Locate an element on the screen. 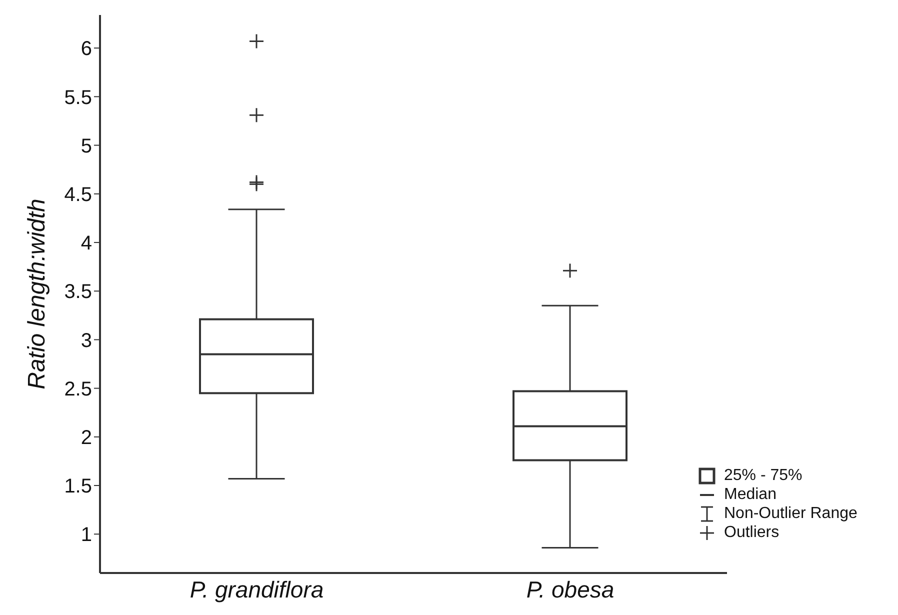 The image size is (898, 615). y-tick-label: 2.5 is located at coordinates (78, 389).